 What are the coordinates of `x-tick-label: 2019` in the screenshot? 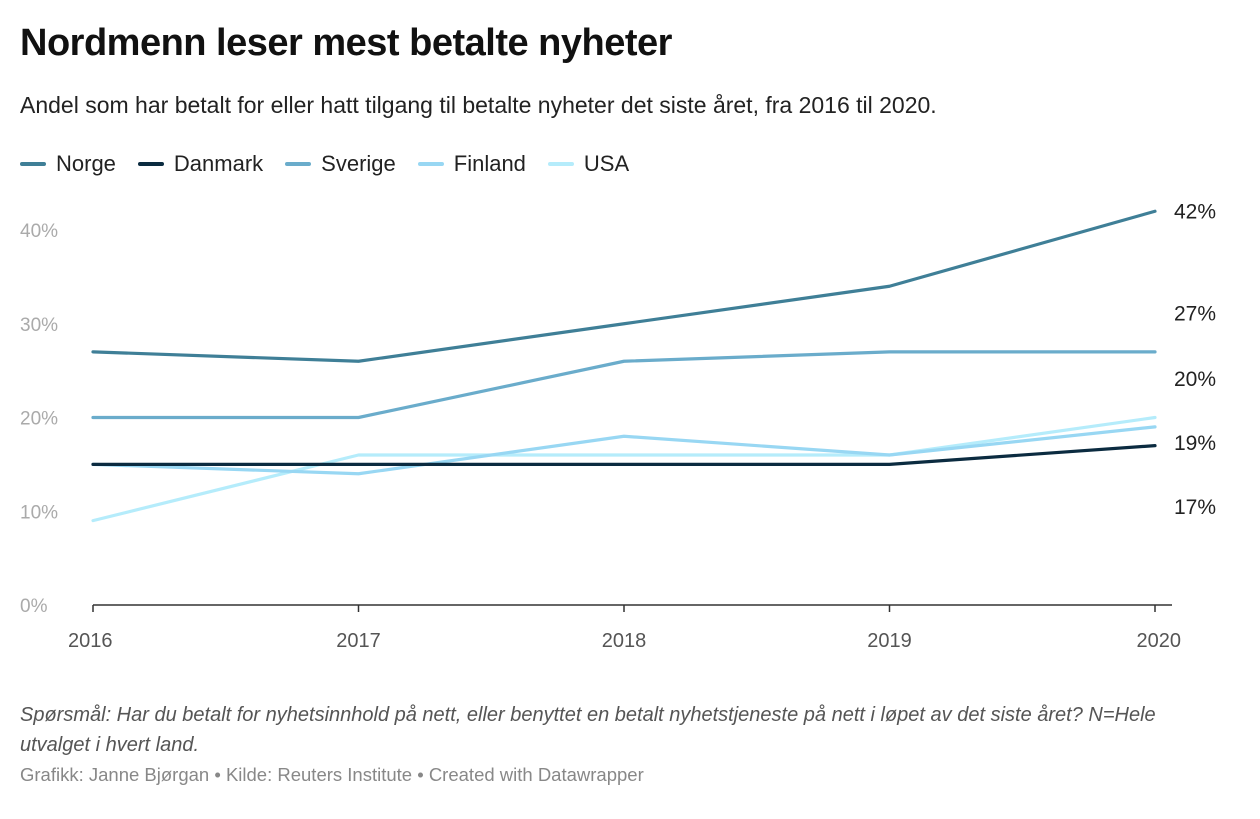 It's located at (889, 641).